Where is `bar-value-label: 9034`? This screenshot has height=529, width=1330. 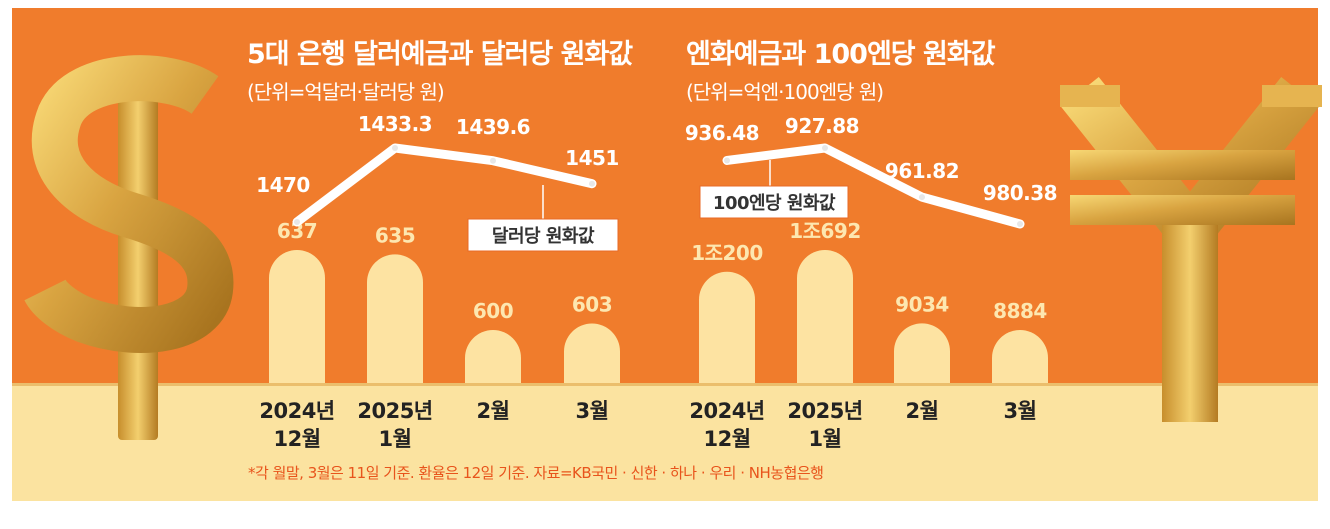 bar-value-label: 9034 is located at coordinates (922, 304).